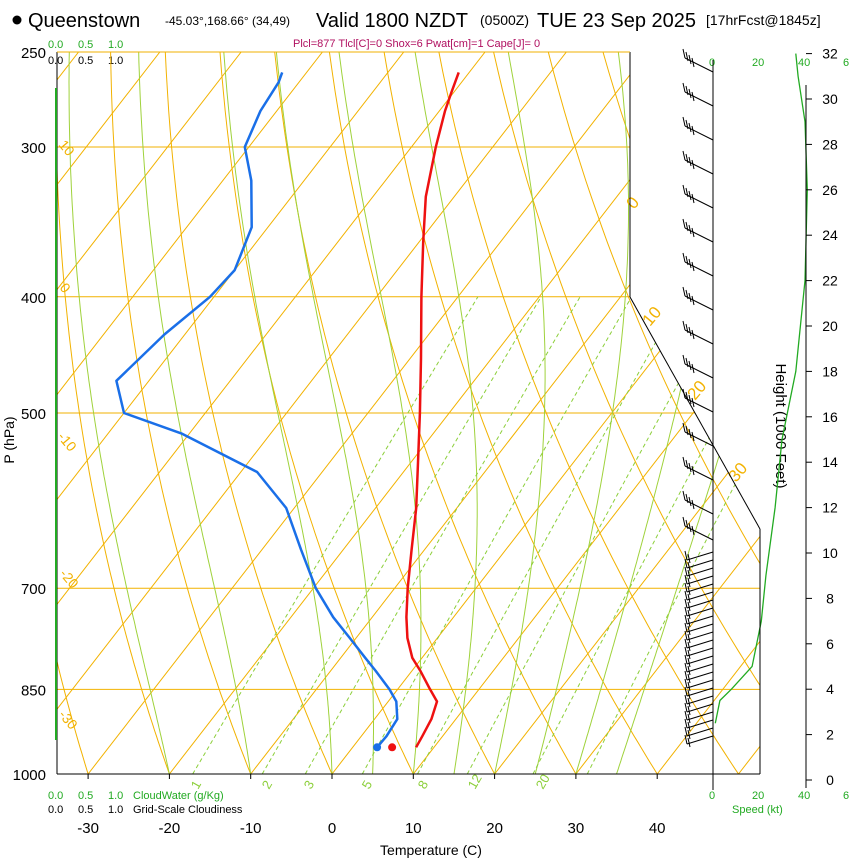  I want to click on dry-adiabat-line, so click(118, 413).